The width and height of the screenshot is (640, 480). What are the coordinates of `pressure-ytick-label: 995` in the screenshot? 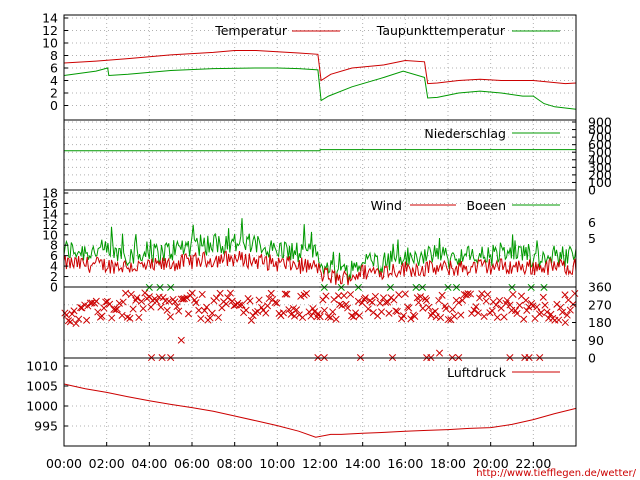 It's located at (46, 426).